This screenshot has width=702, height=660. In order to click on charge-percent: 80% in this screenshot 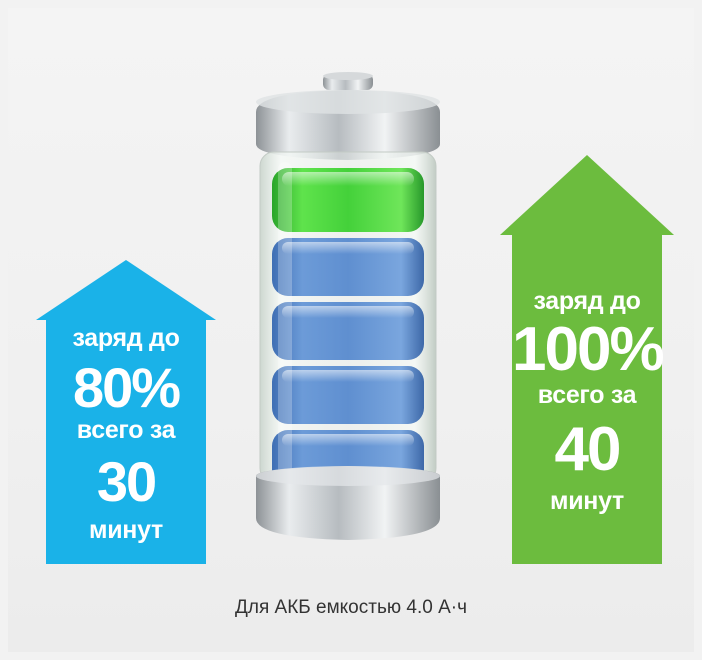, I will do `click(126, 387)`.